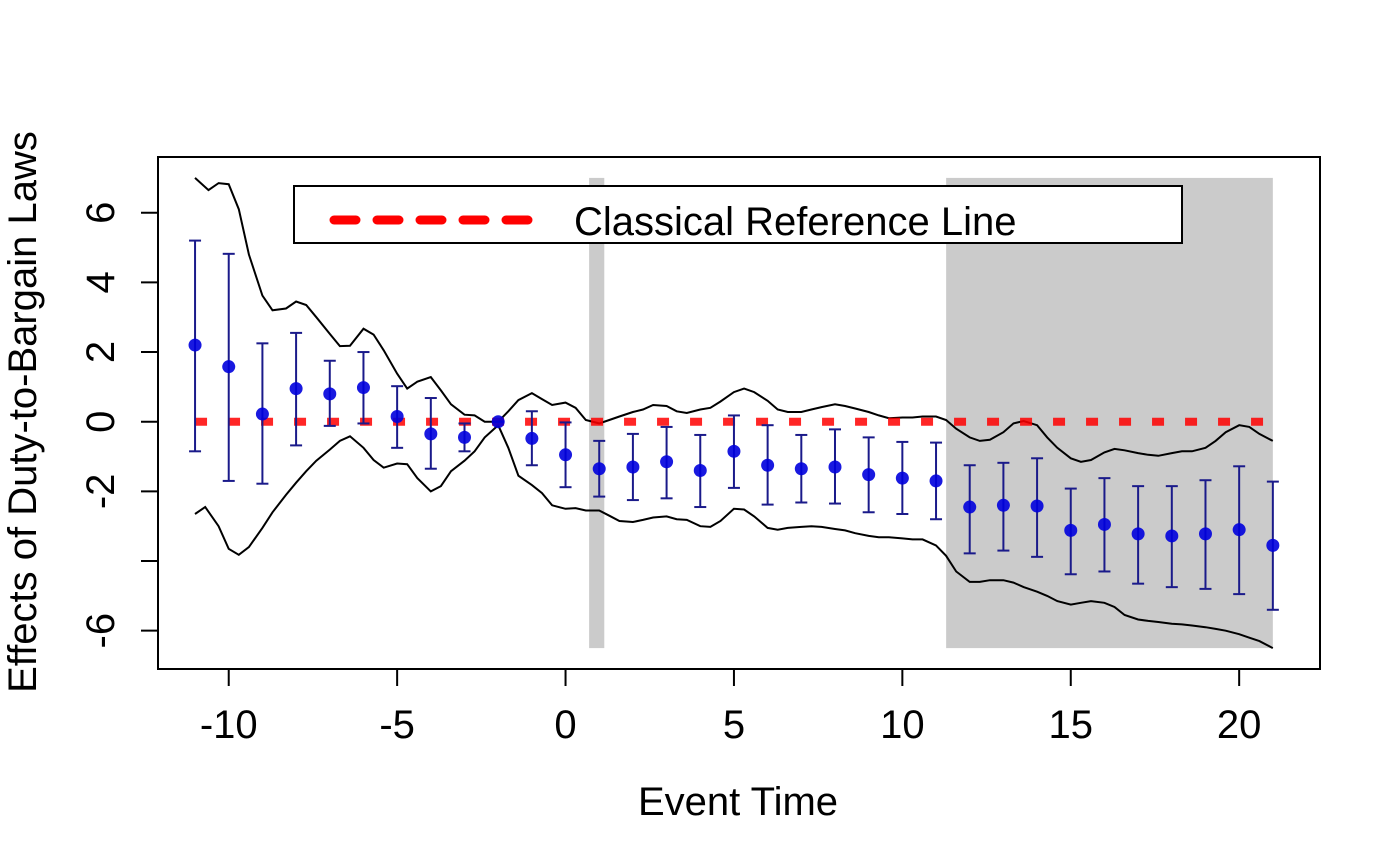  Describe the element at coordinates (101, 631) in the screenshot. I see `y-tick-label: -6` at that location.